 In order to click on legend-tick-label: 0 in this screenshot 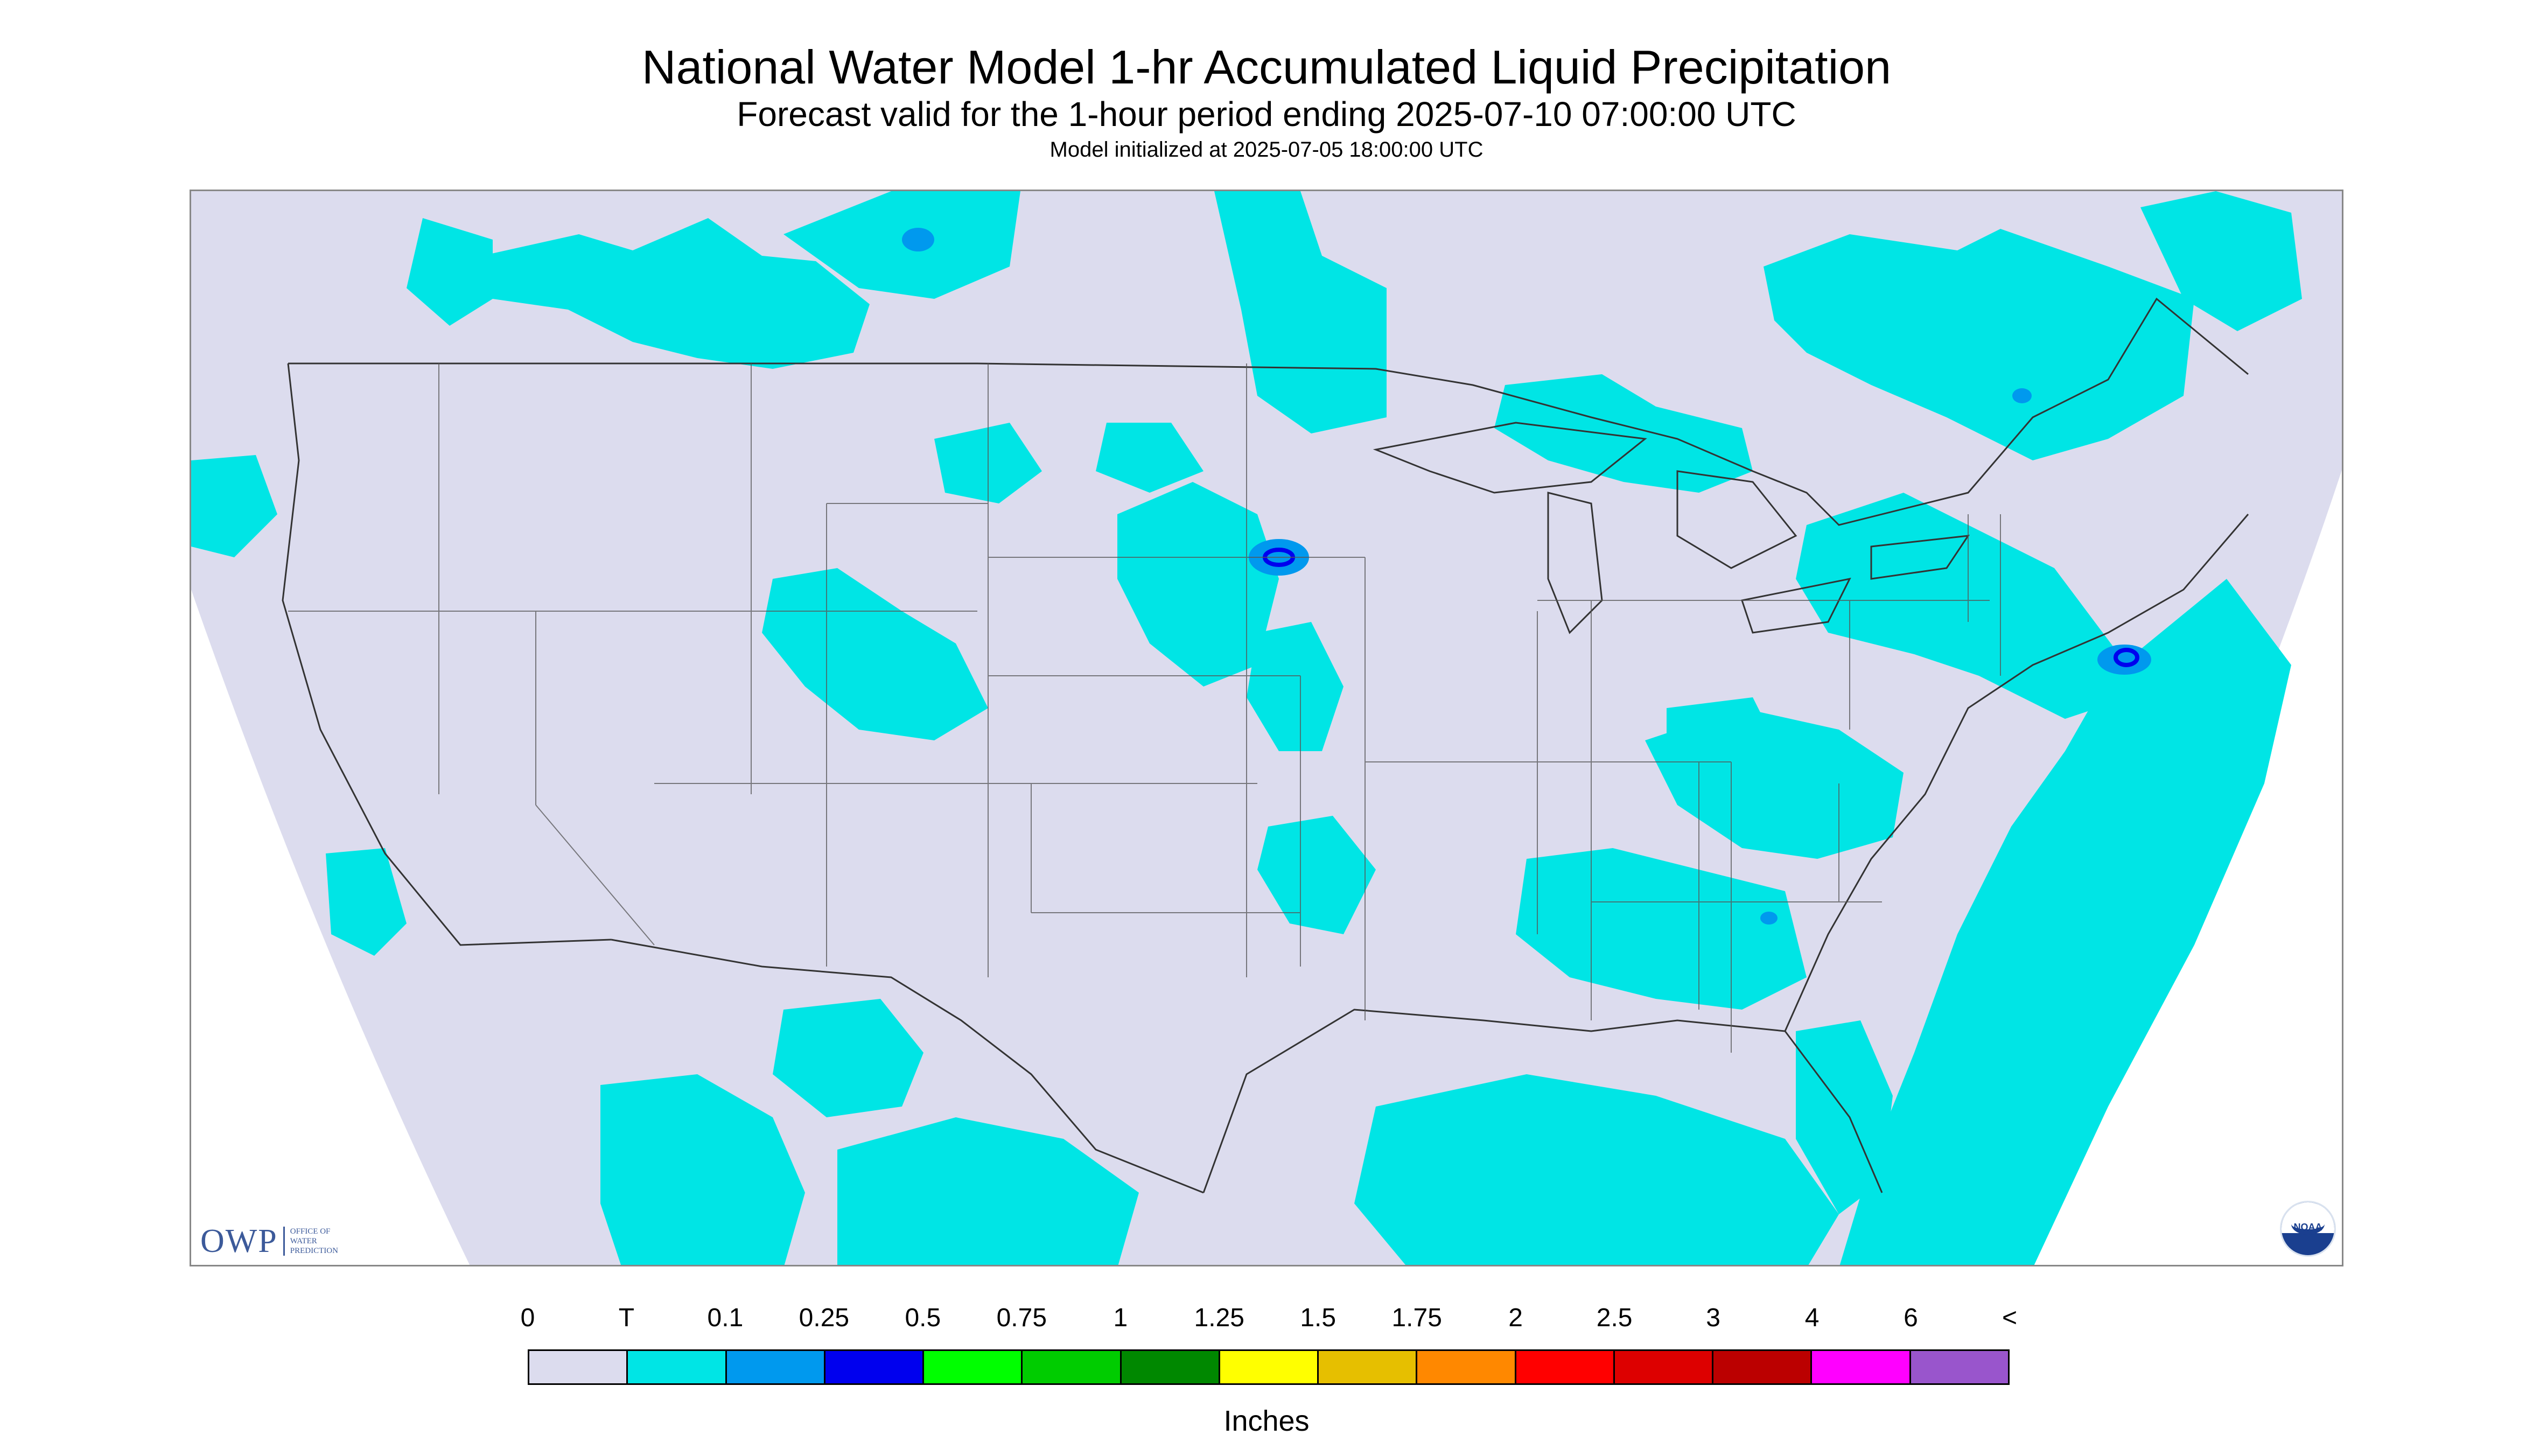, I will do `click(527, 1318)`.